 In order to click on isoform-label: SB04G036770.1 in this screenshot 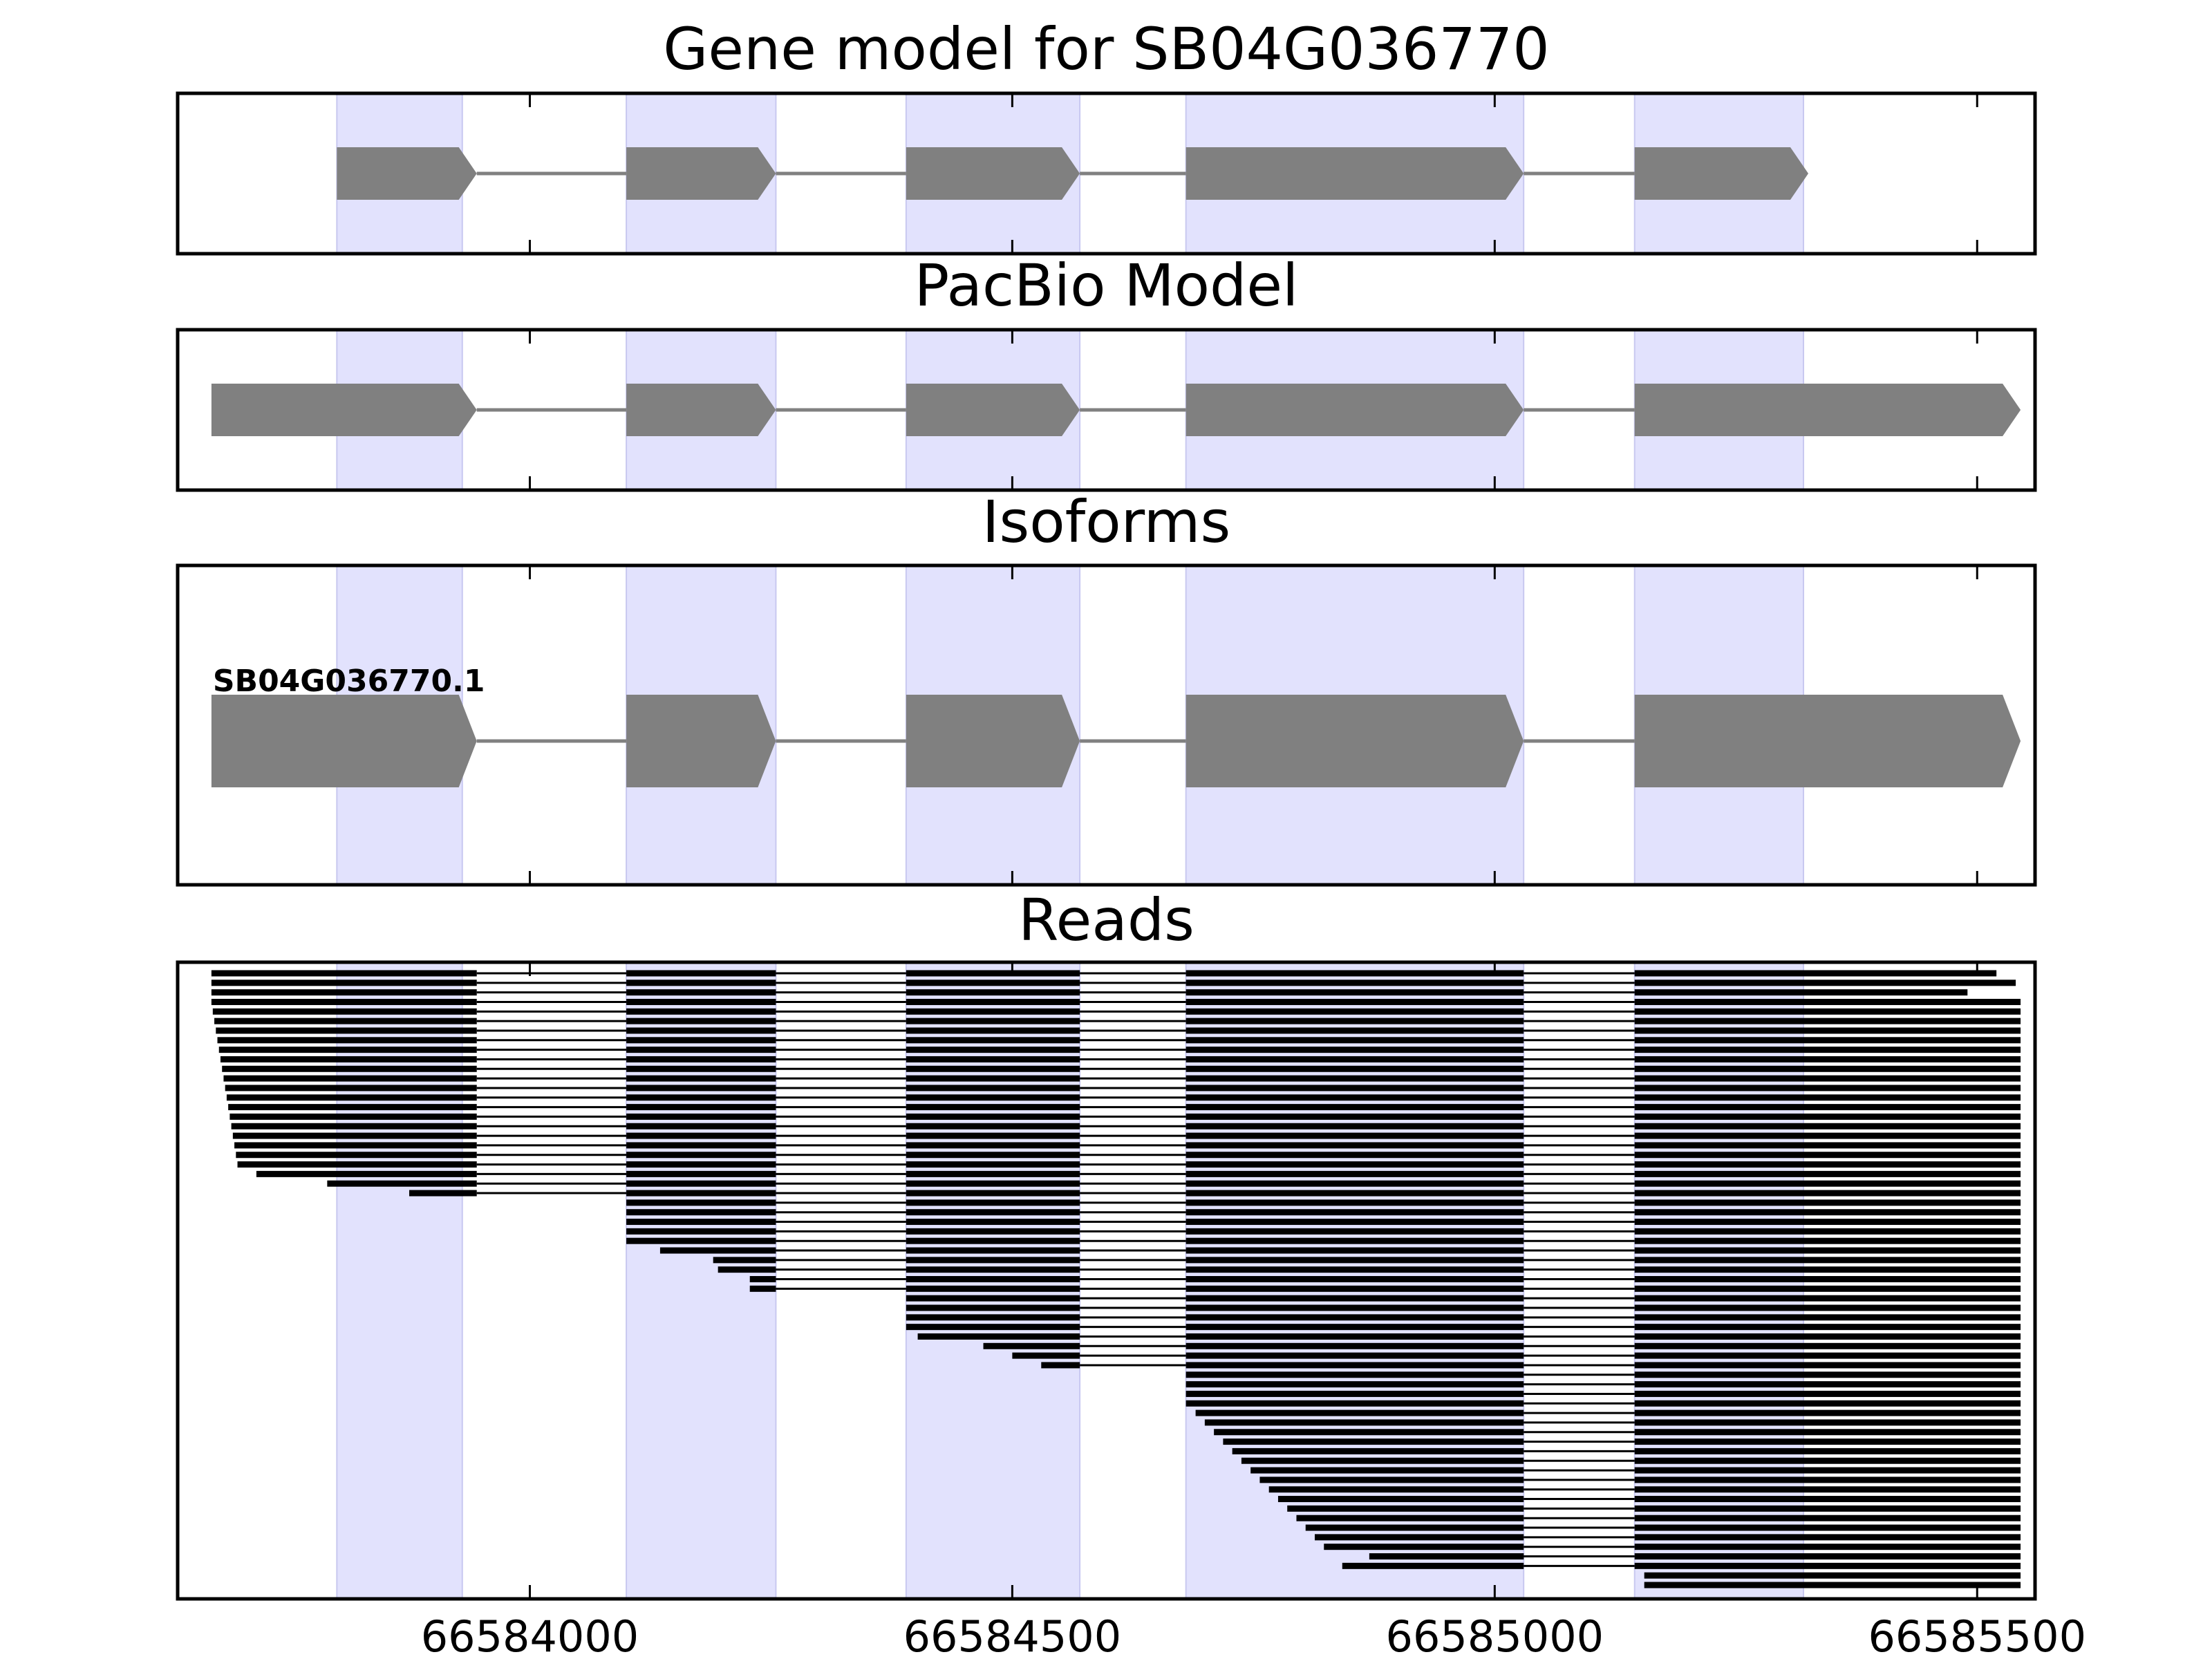, I will do `click(349, 681)`.